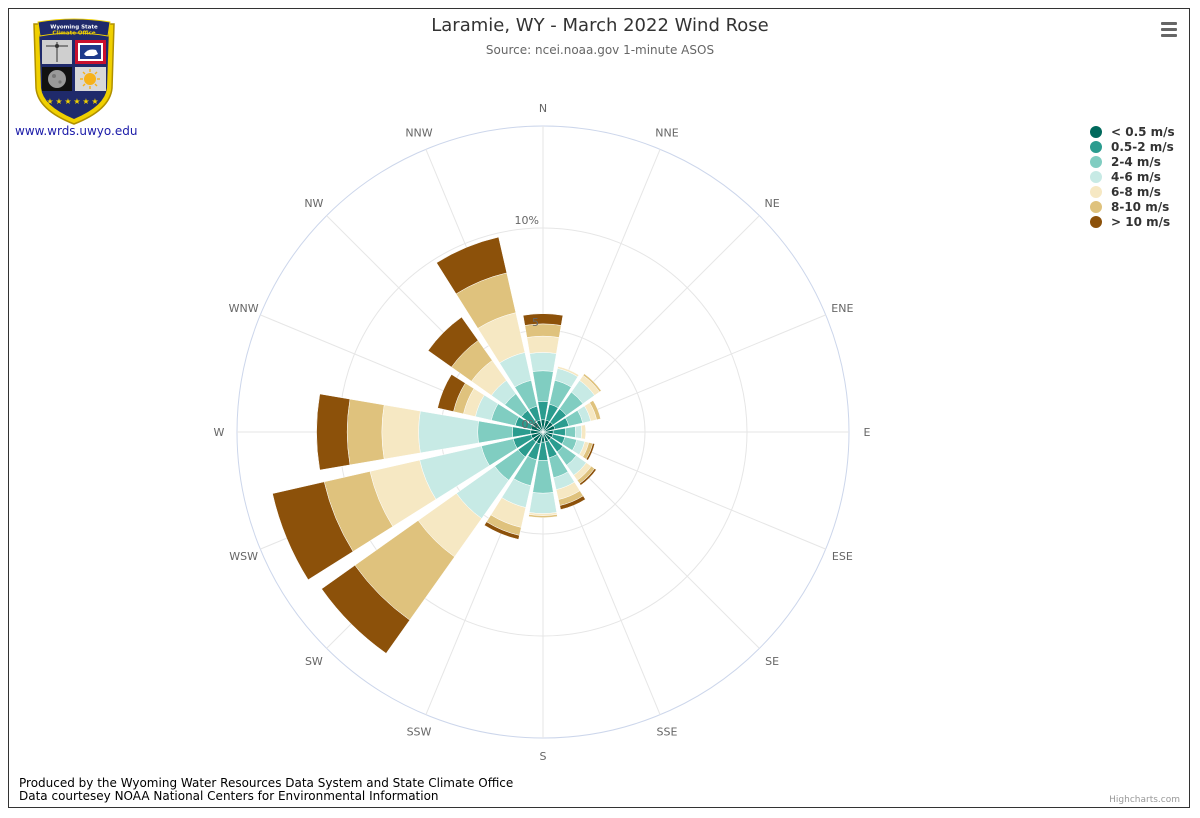 Image resolution: width=1200 pixels, height=818 pixels. What do you see at coordinates (1136, 161) in the screenshot?
I see `legend-label: 2-4 m/s` at bounding box center [1136, 161].